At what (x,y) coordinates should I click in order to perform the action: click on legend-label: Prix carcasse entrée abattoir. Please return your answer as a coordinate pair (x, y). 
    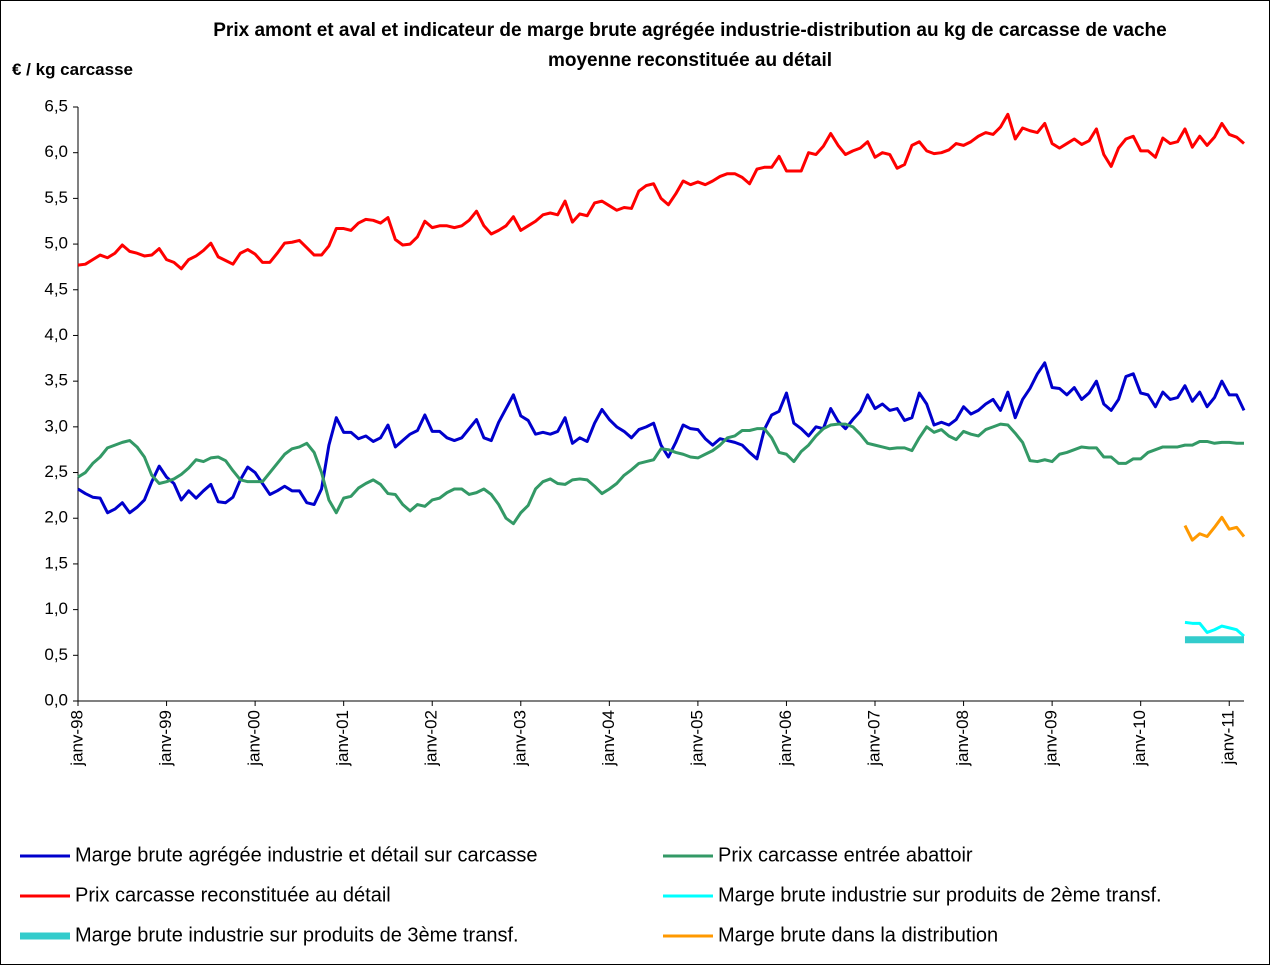
    Looking at the image, I should click on (845, 855).